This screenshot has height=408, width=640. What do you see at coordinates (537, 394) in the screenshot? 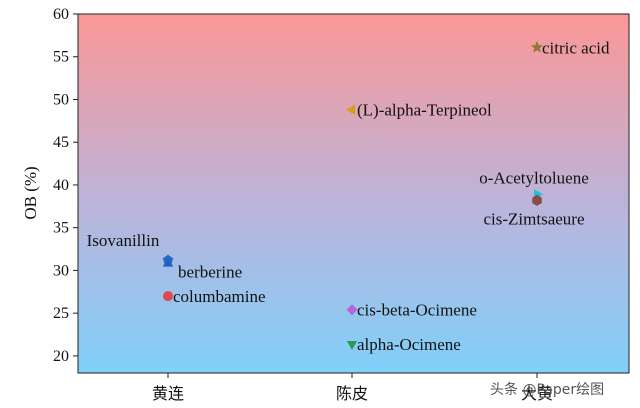
I see `x-tick-label: 大黄` at bounding box center [537, 394].